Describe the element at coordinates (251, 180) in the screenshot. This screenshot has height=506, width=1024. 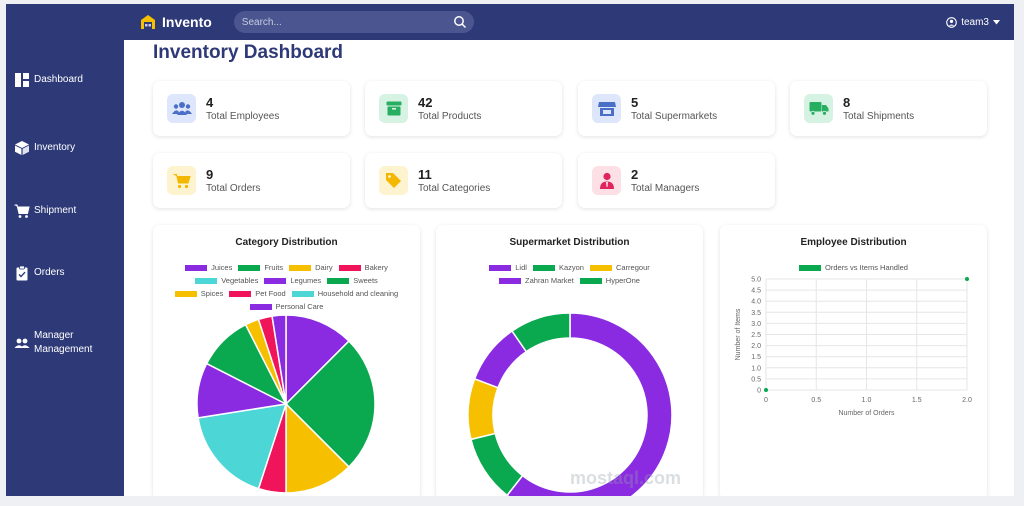
I see `stat-card-orders: 9 Total Orders` at that location.